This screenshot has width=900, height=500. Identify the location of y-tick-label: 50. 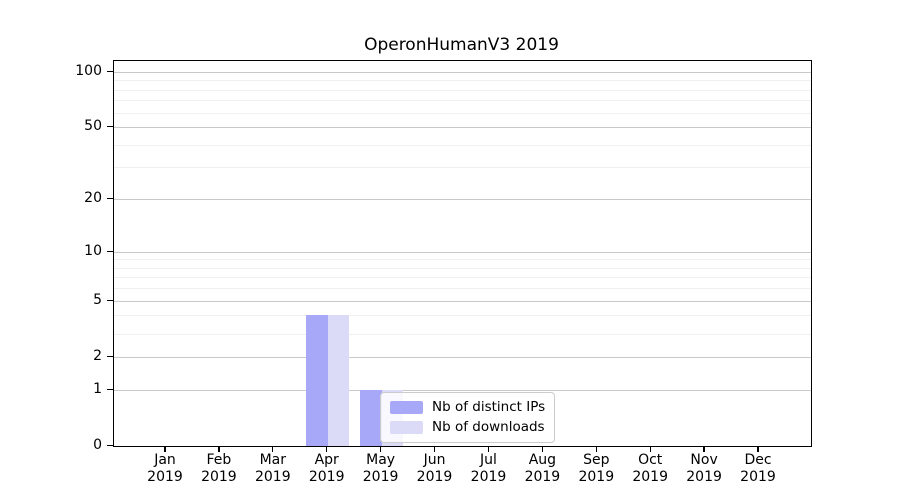
(93, 126).